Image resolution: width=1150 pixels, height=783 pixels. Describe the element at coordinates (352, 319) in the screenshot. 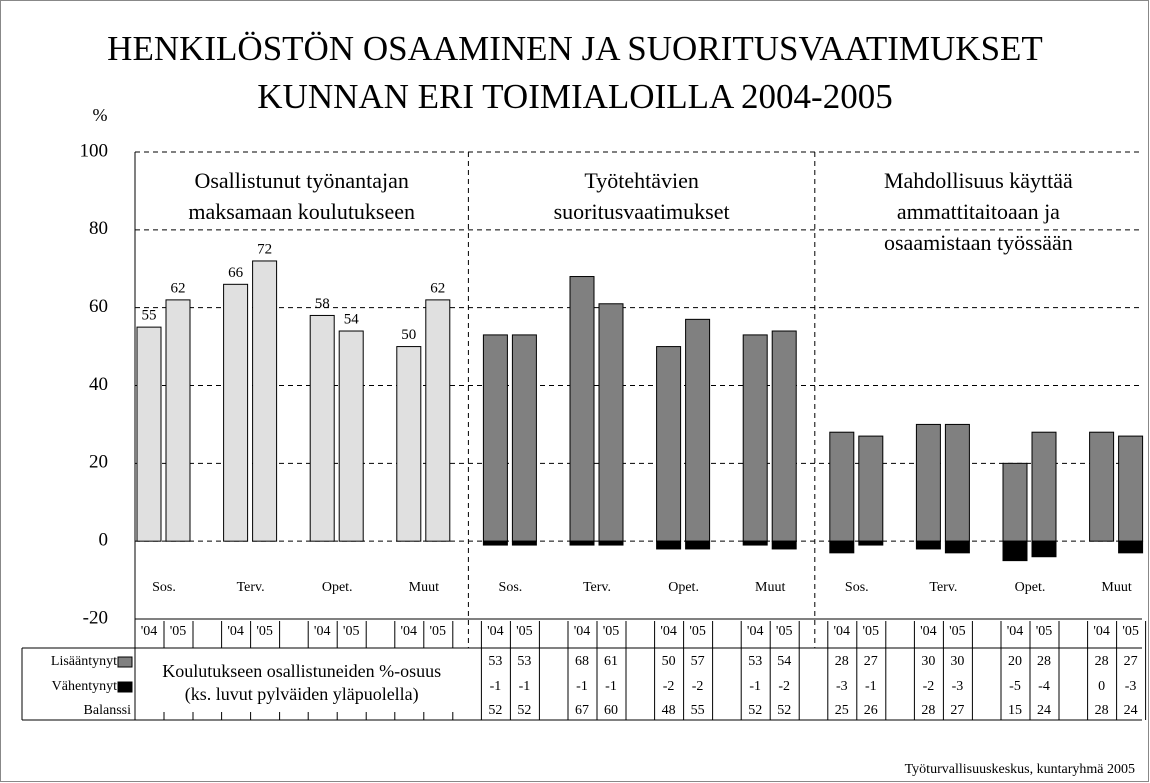

I see `data-label: 54` at that location.